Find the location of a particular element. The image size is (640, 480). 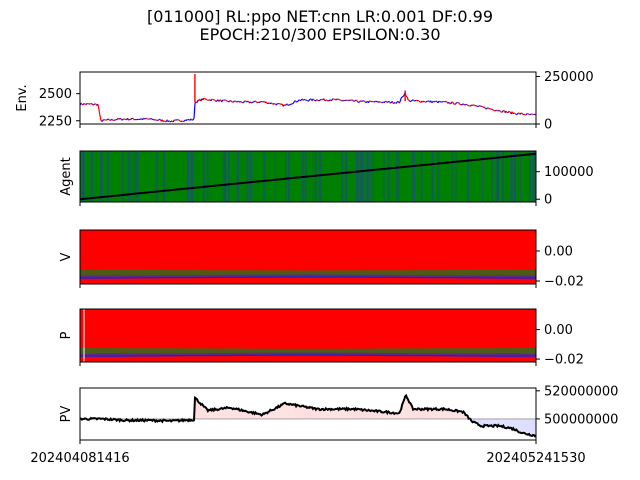

y-tick-label-left: 2500 is located at coordinates (55, 94).